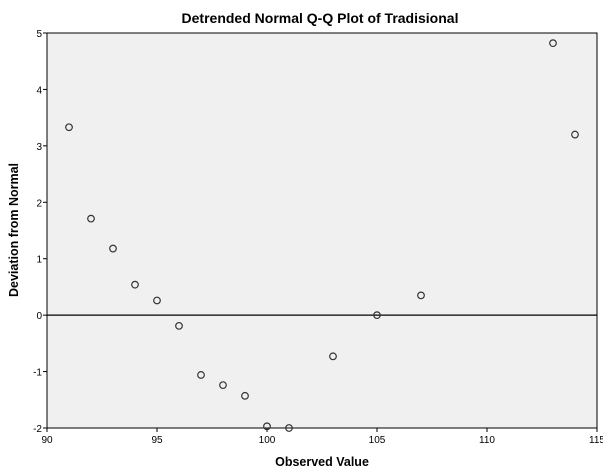 The height and width of the screenshot is (475, 603). Describe the element at coordinates (37, 373) in the screenshot. I see `y-tick-label: -1` at that location.